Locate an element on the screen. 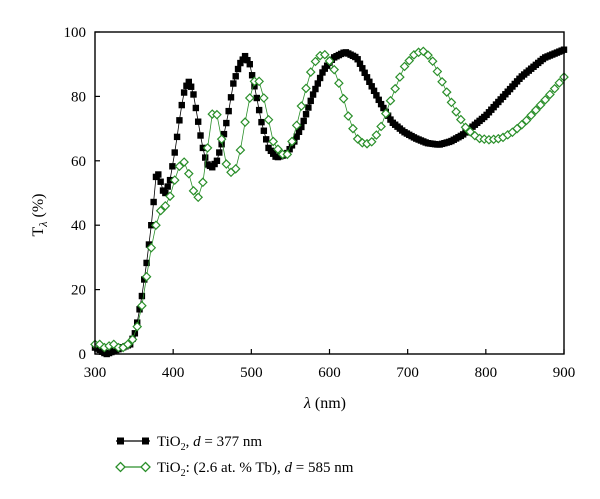 The image size is (600, 499). x-tick-label: 900 is located at coordinates (564, 373).